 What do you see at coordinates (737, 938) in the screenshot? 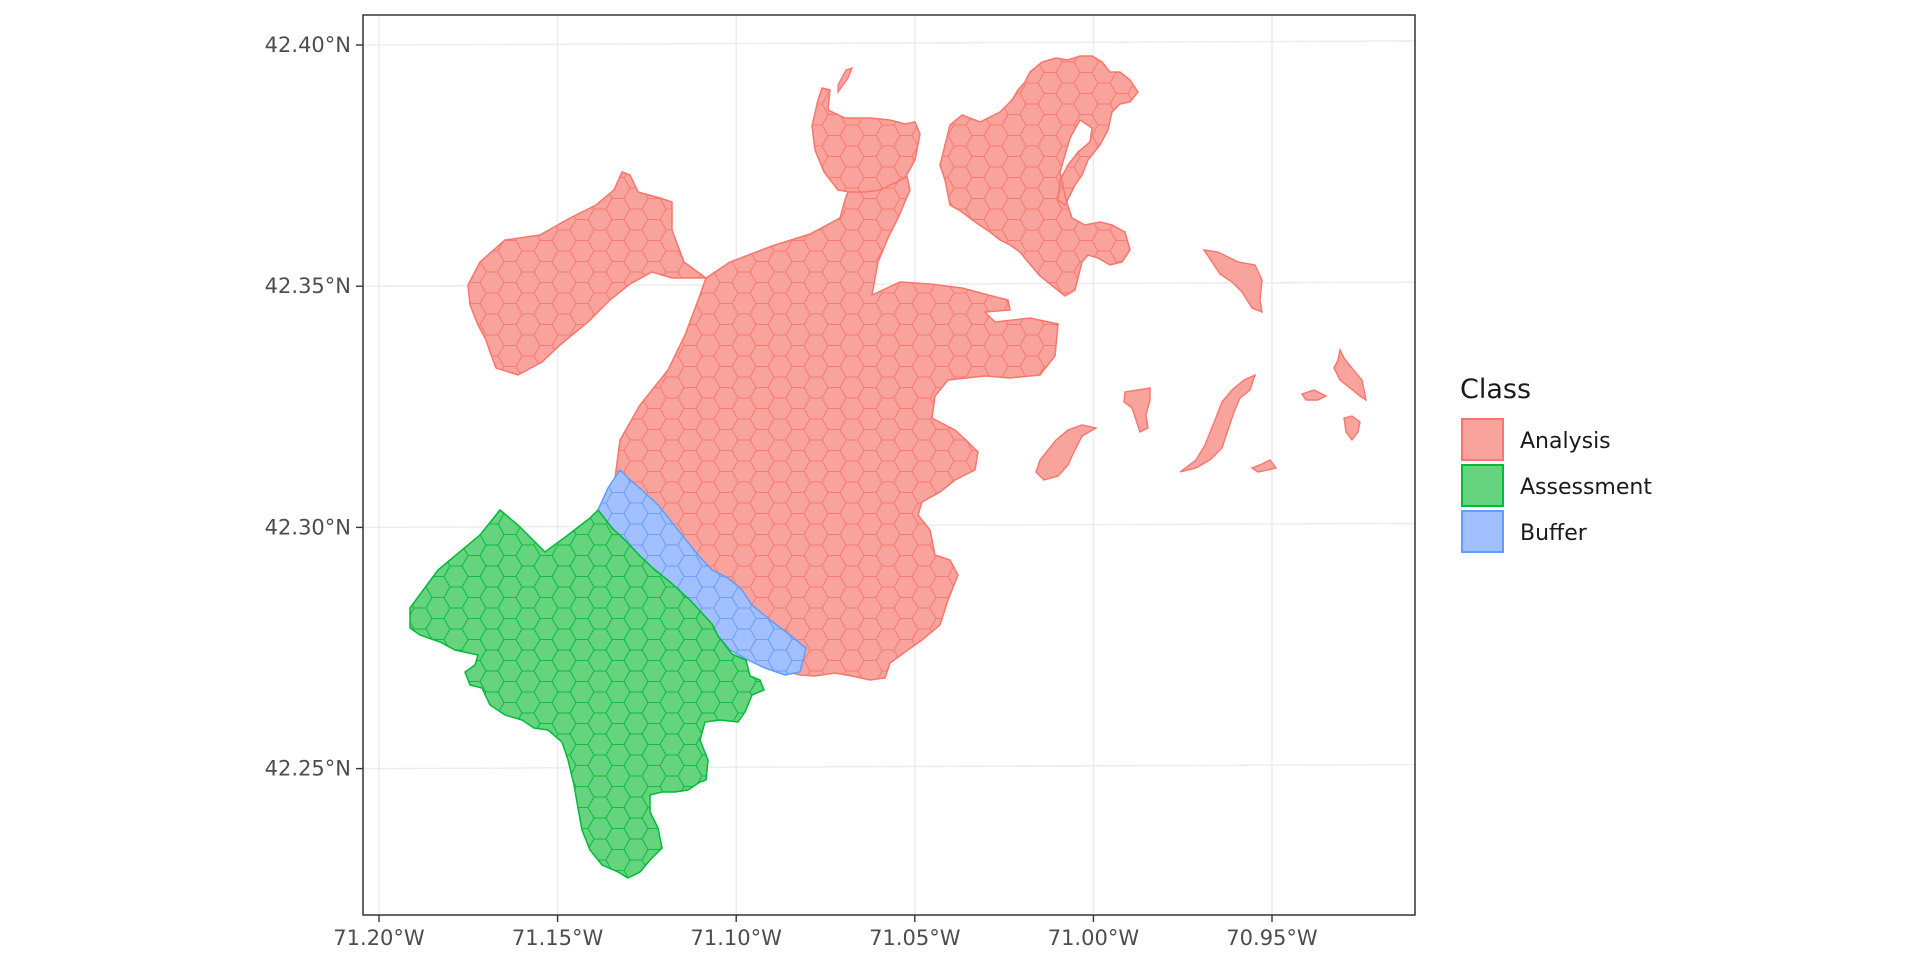
I see `x-tick-label: 71.10°W` at bounding box center [737, 938].